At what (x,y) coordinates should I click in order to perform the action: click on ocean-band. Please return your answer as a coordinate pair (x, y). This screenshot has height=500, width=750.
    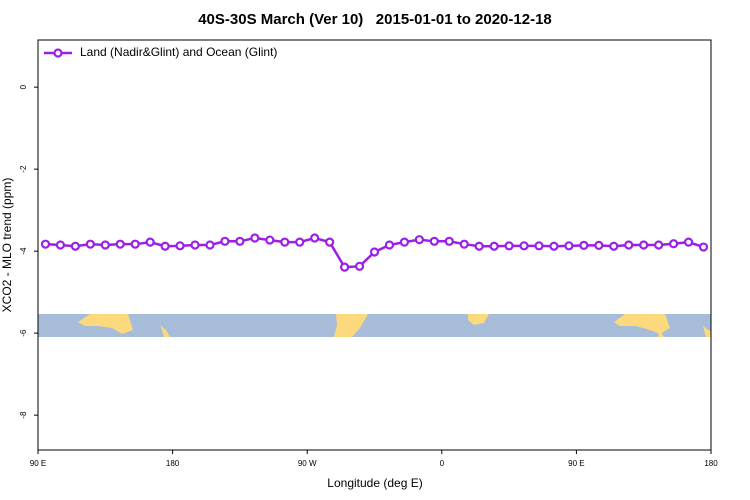
    Looking at the image, I should click on (374, 325).